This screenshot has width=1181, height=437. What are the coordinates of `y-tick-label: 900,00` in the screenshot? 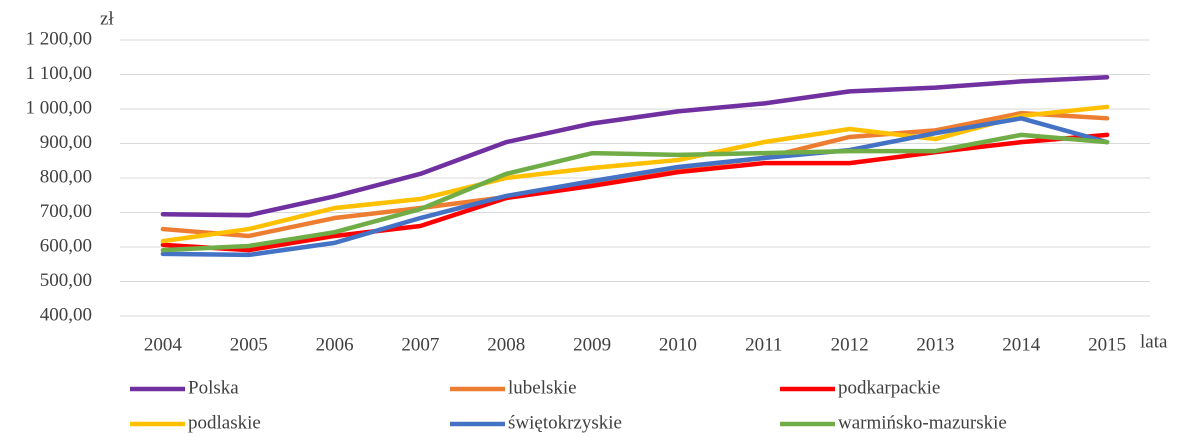 It's located at (66, 142).